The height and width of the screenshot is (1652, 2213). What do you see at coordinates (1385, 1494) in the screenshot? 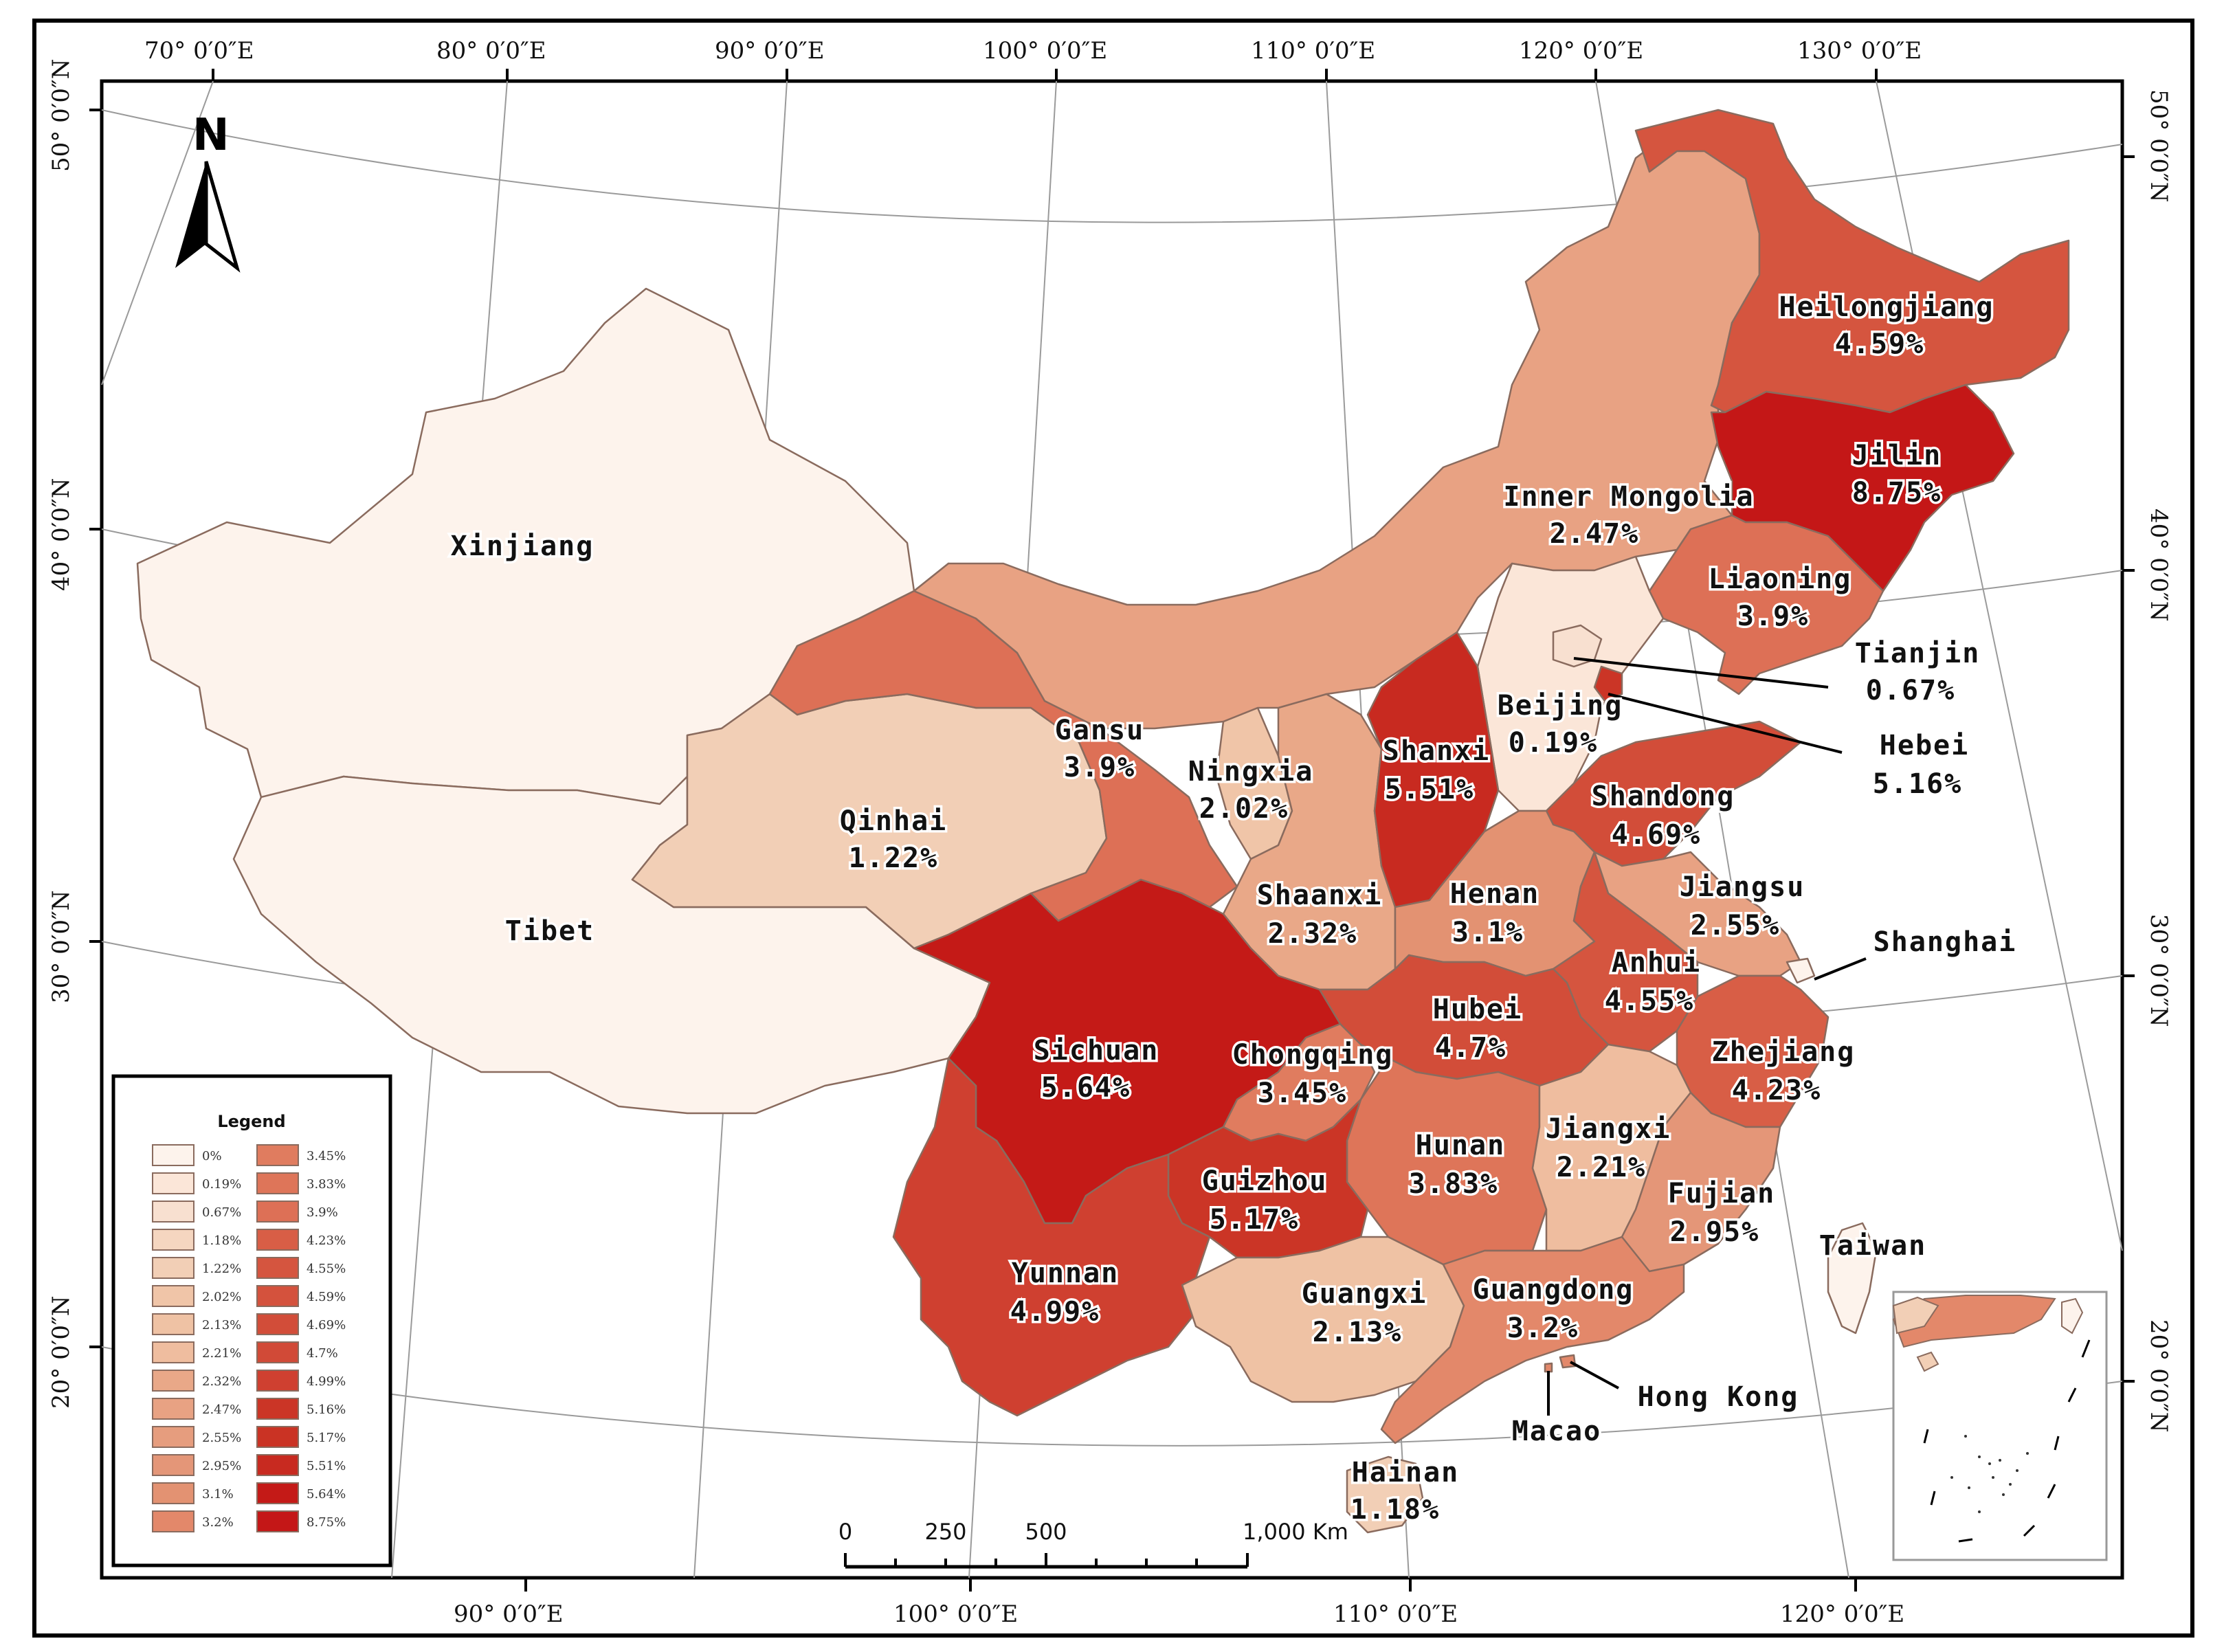
I see `province-hainan` at bounding box center [1385, 1494].